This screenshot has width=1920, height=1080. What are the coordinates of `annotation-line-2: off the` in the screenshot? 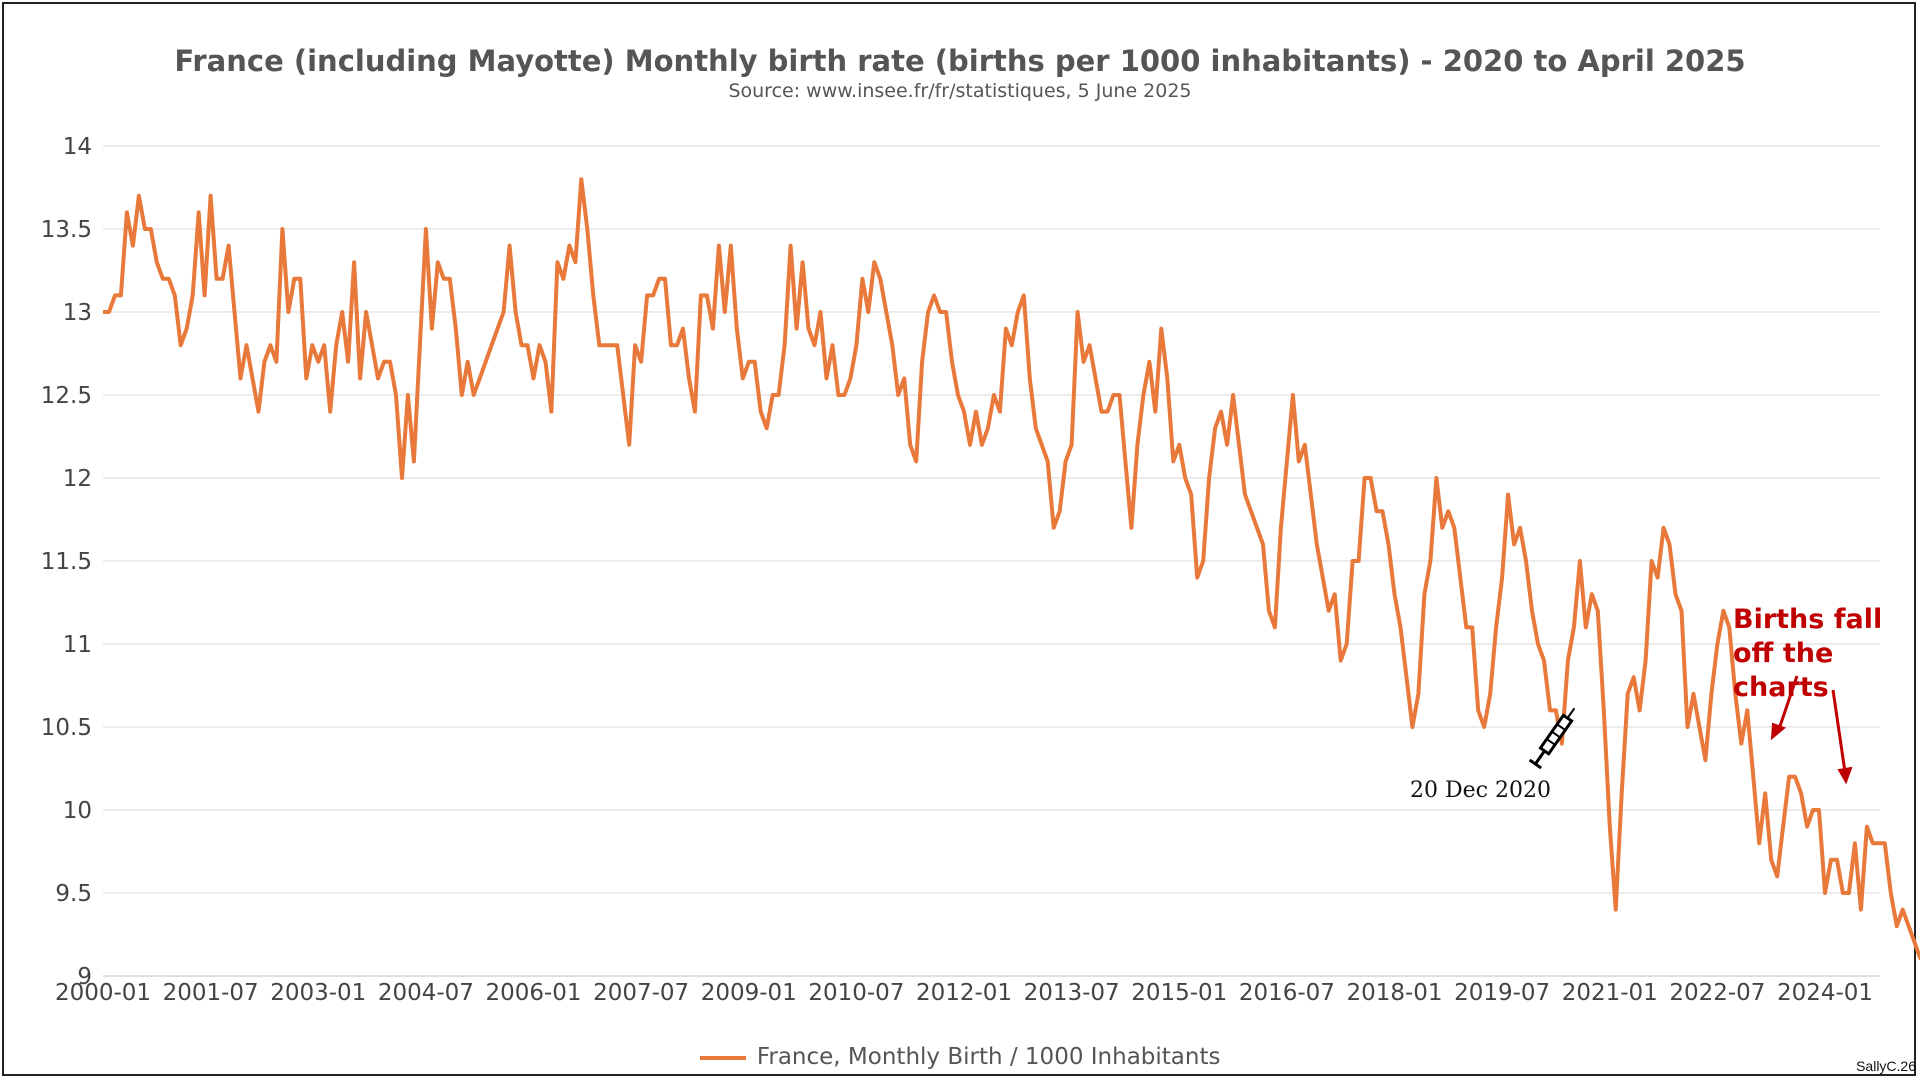 It's located at (1783, 653).